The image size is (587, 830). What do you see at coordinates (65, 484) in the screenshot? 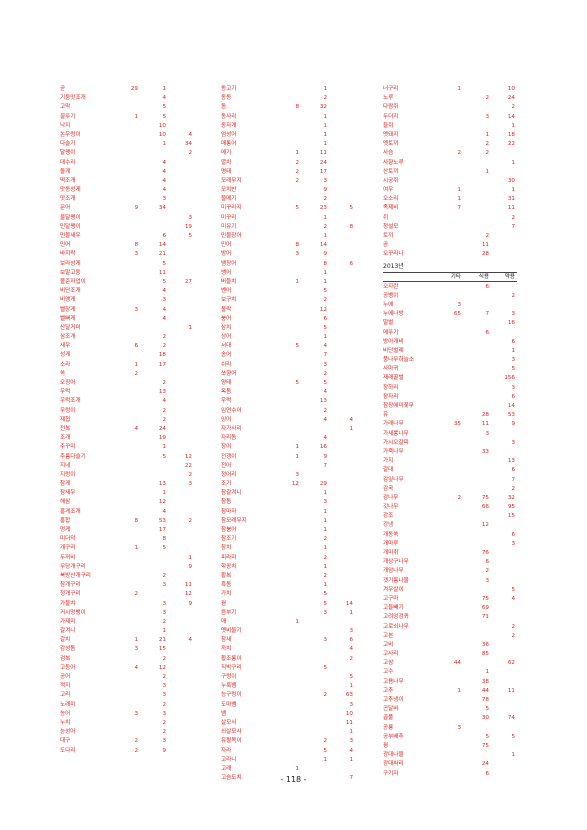
I see `item-name: 참게` at bounding box center [65, 484].